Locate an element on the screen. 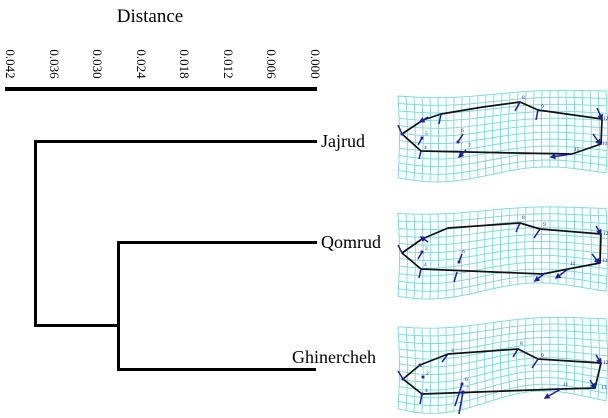  leaf-label-jajrud: Jajrud is located at coordinates (343, 141).